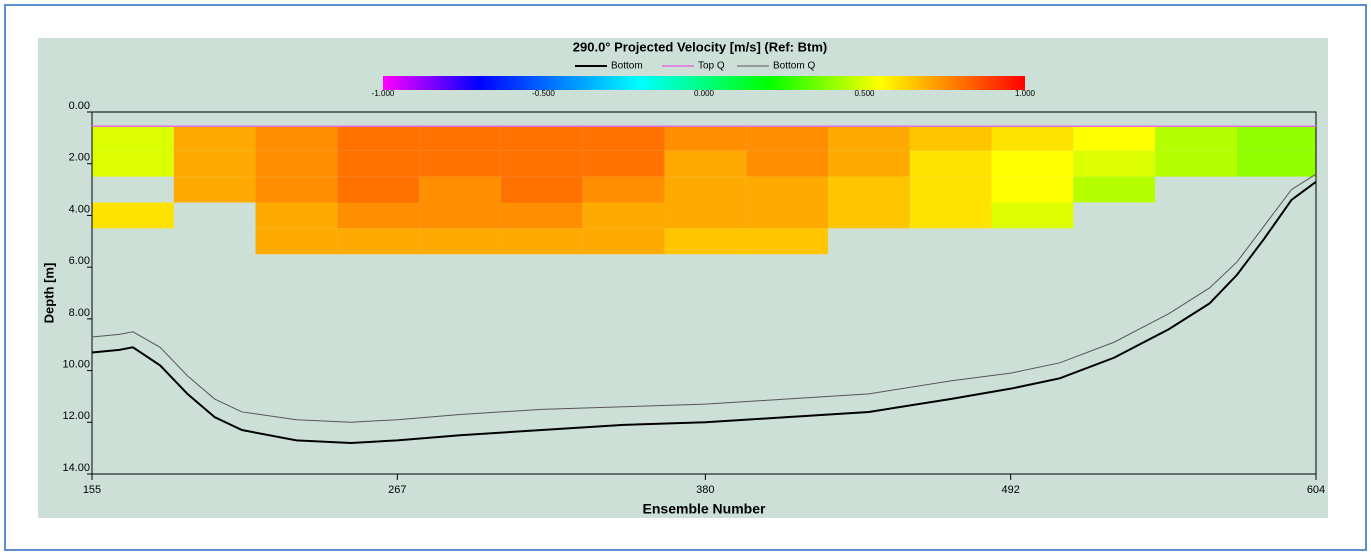 This screenshot has height=555, width=1371. Describe the element at coordinates (711, 66) in the screenshot. I see `legend-label: Top Q` at that location.